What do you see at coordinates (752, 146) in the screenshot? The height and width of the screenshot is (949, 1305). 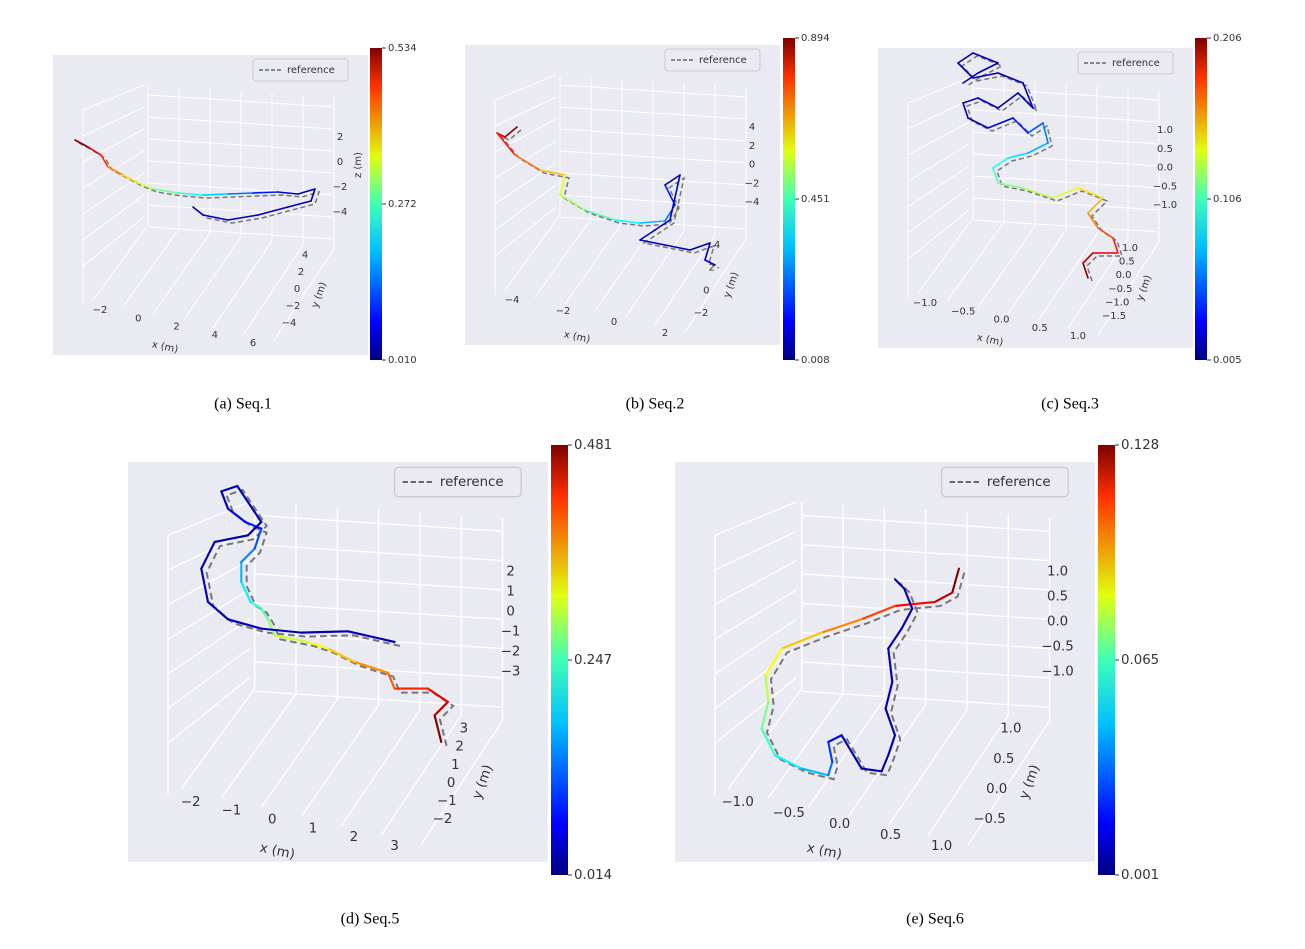 I see `z-tick-label: 2` at bounding box center [752, 146].